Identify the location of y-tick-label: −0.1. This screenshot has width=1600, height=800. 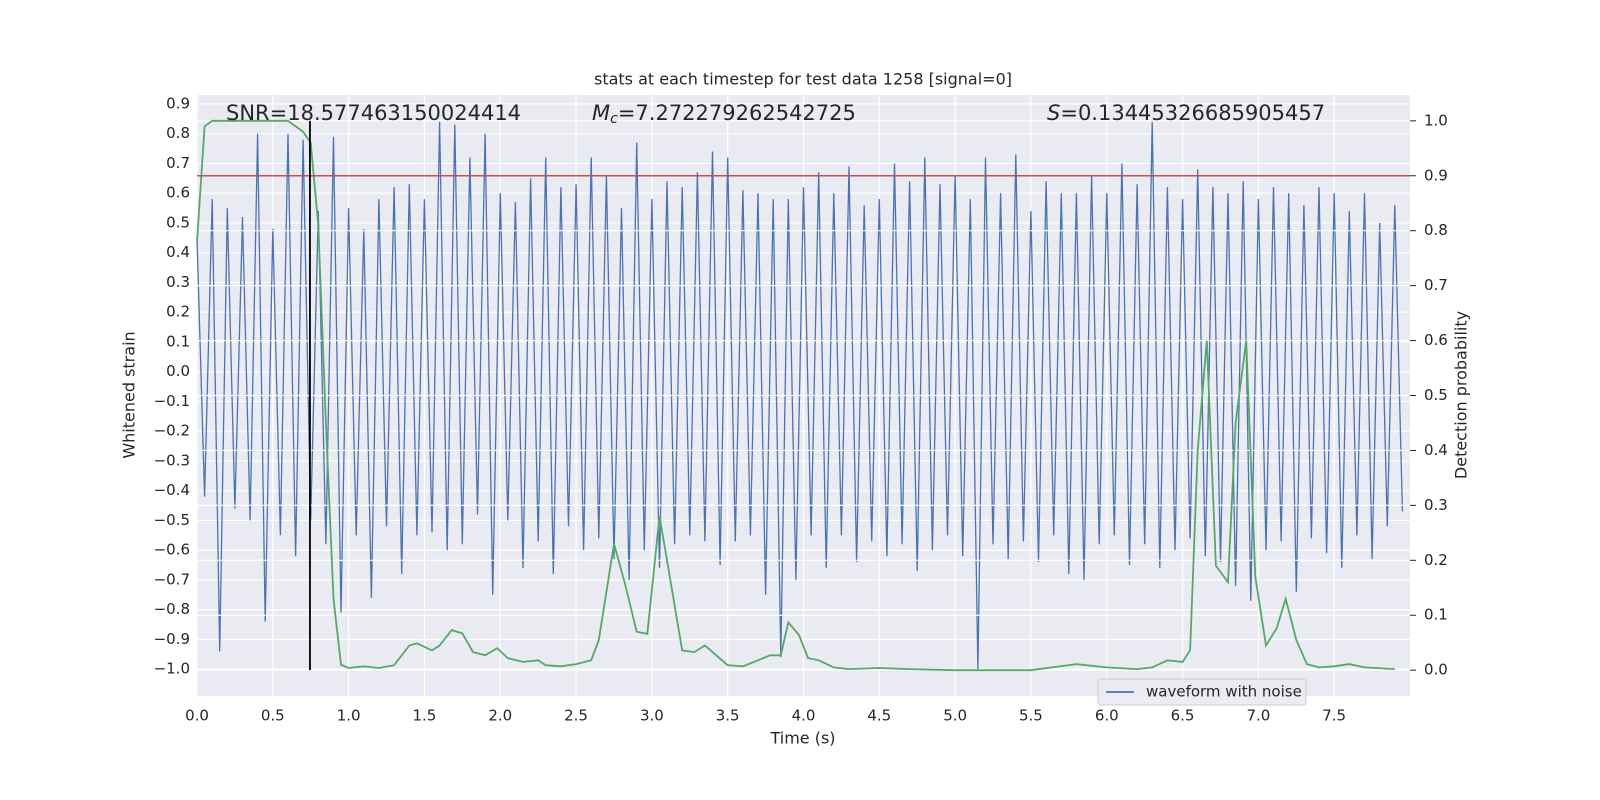
(172, 401).